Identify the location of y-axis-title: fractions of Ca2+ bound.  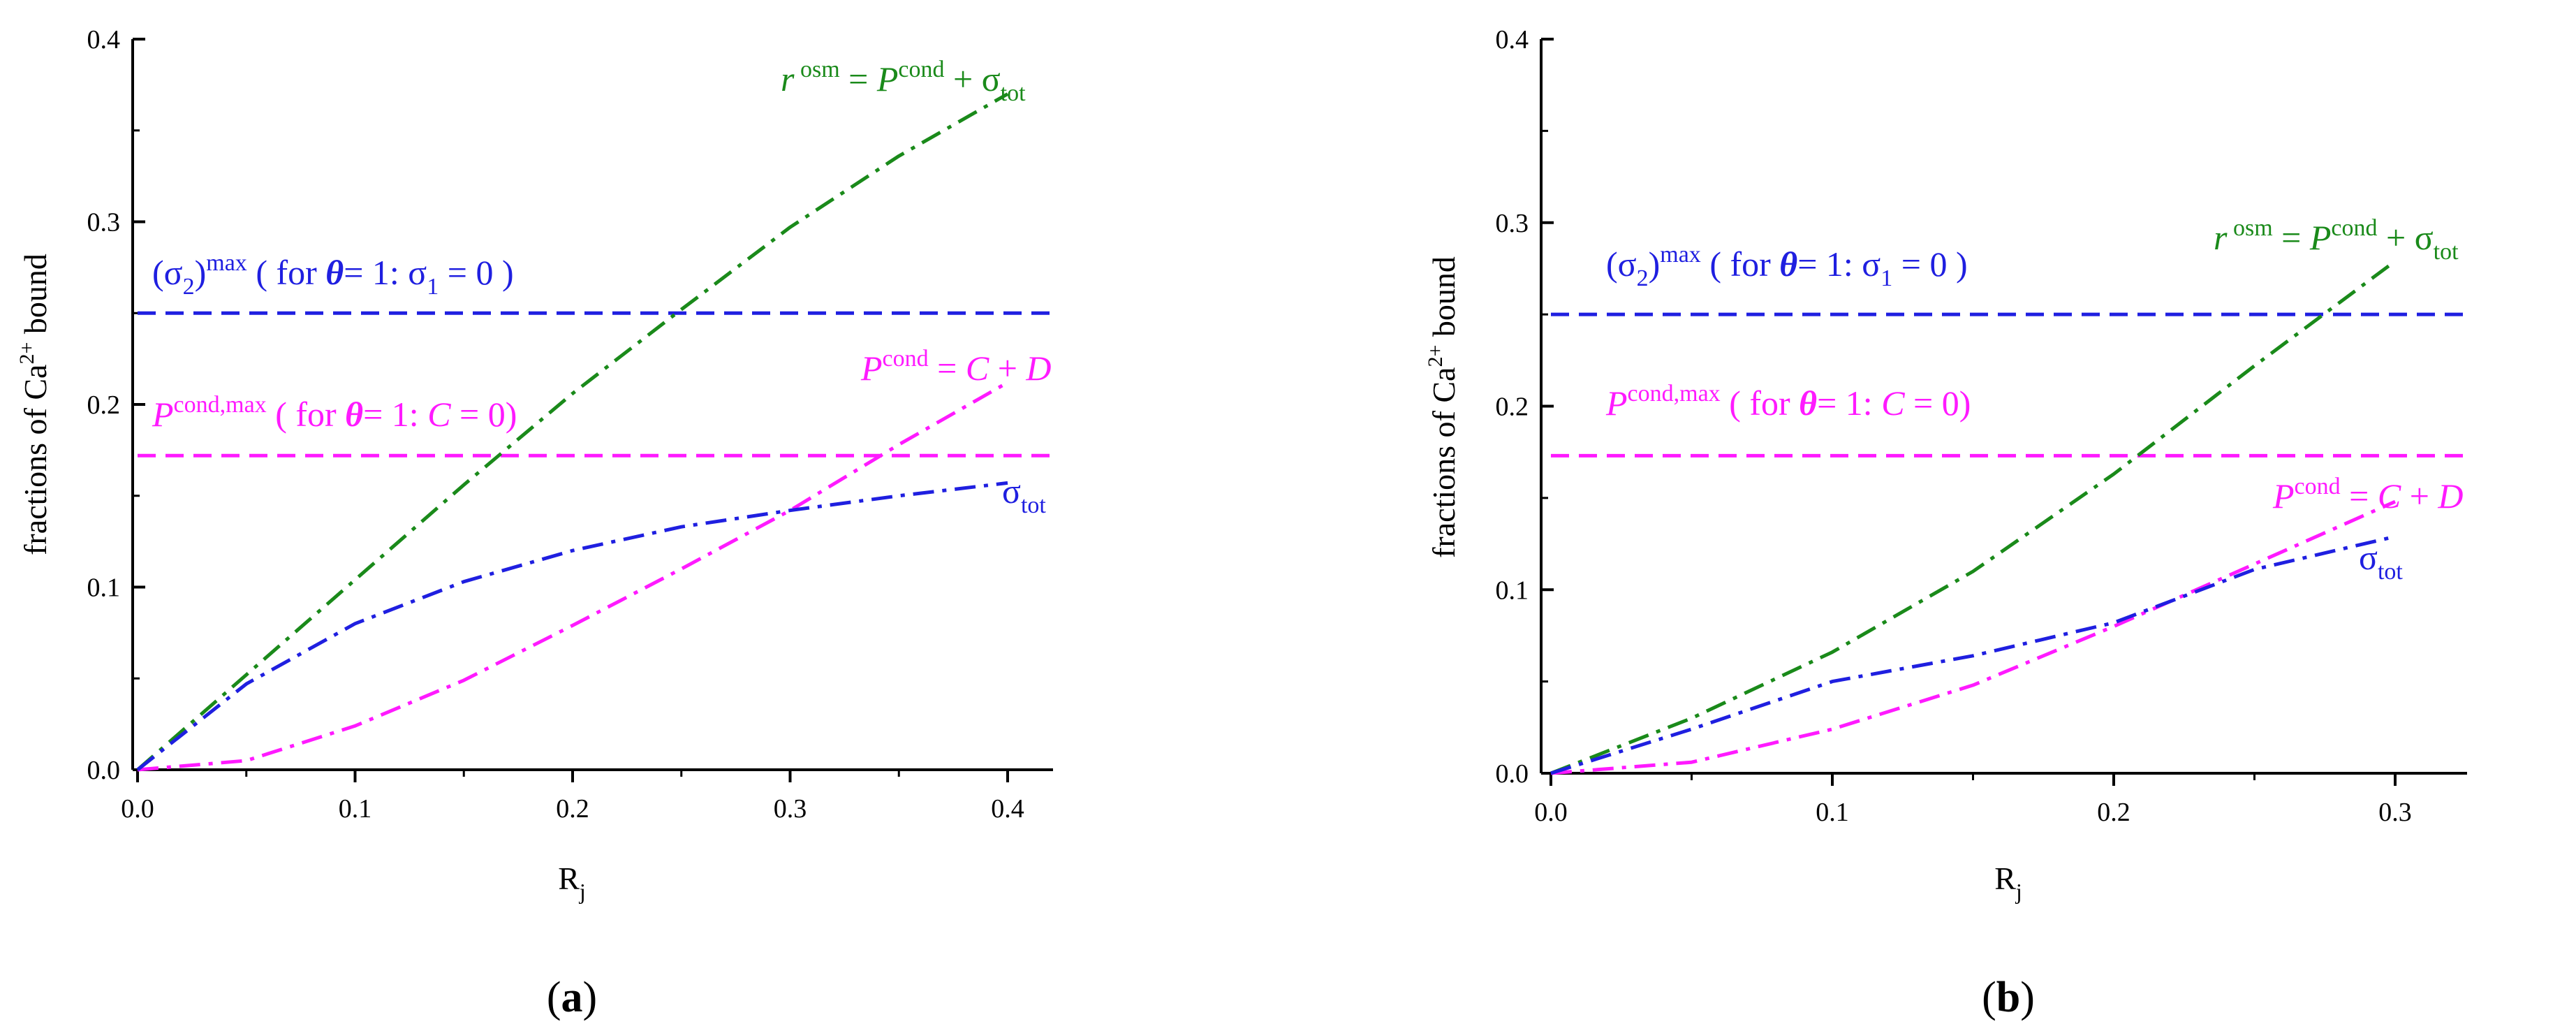
(34, 405).